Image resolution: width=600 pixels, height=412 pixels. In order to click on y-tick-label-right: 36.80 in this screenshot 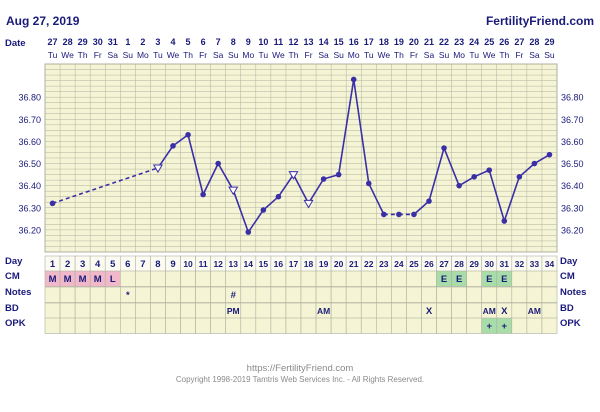, I will do `click(572, 98)`.